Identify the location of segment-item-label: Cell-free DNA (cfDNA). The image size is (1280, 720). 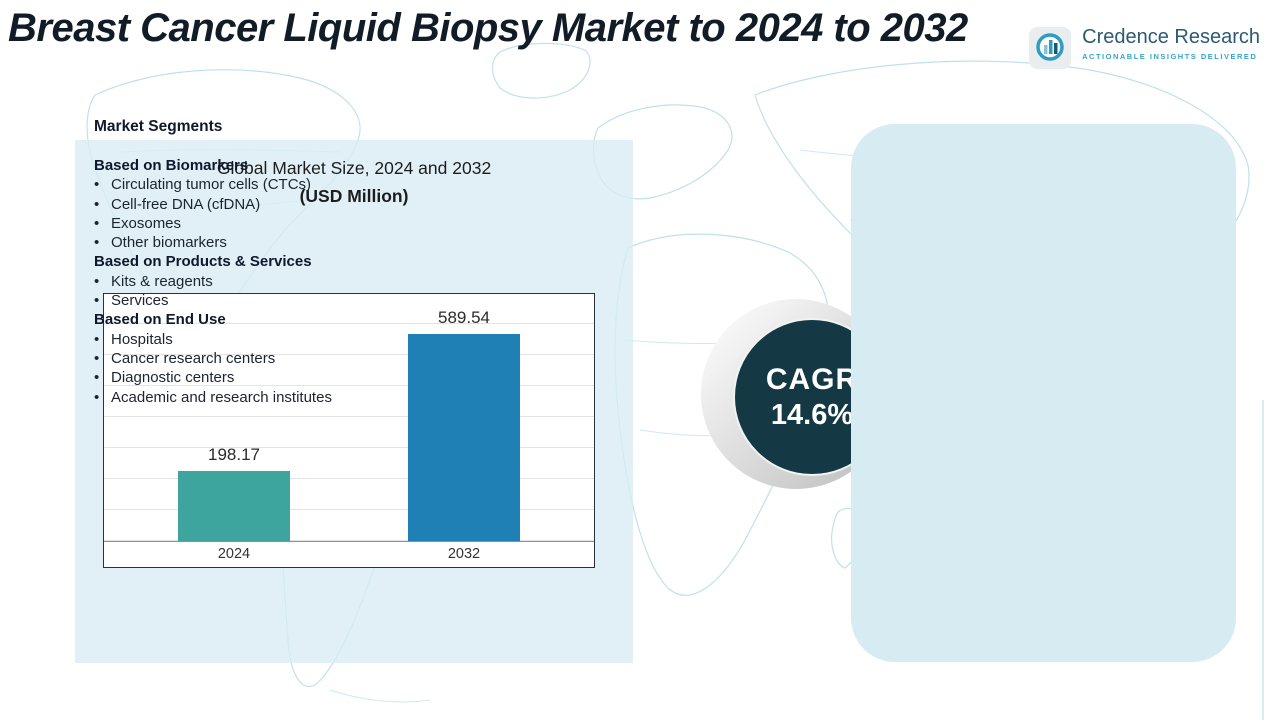
(186, 204).